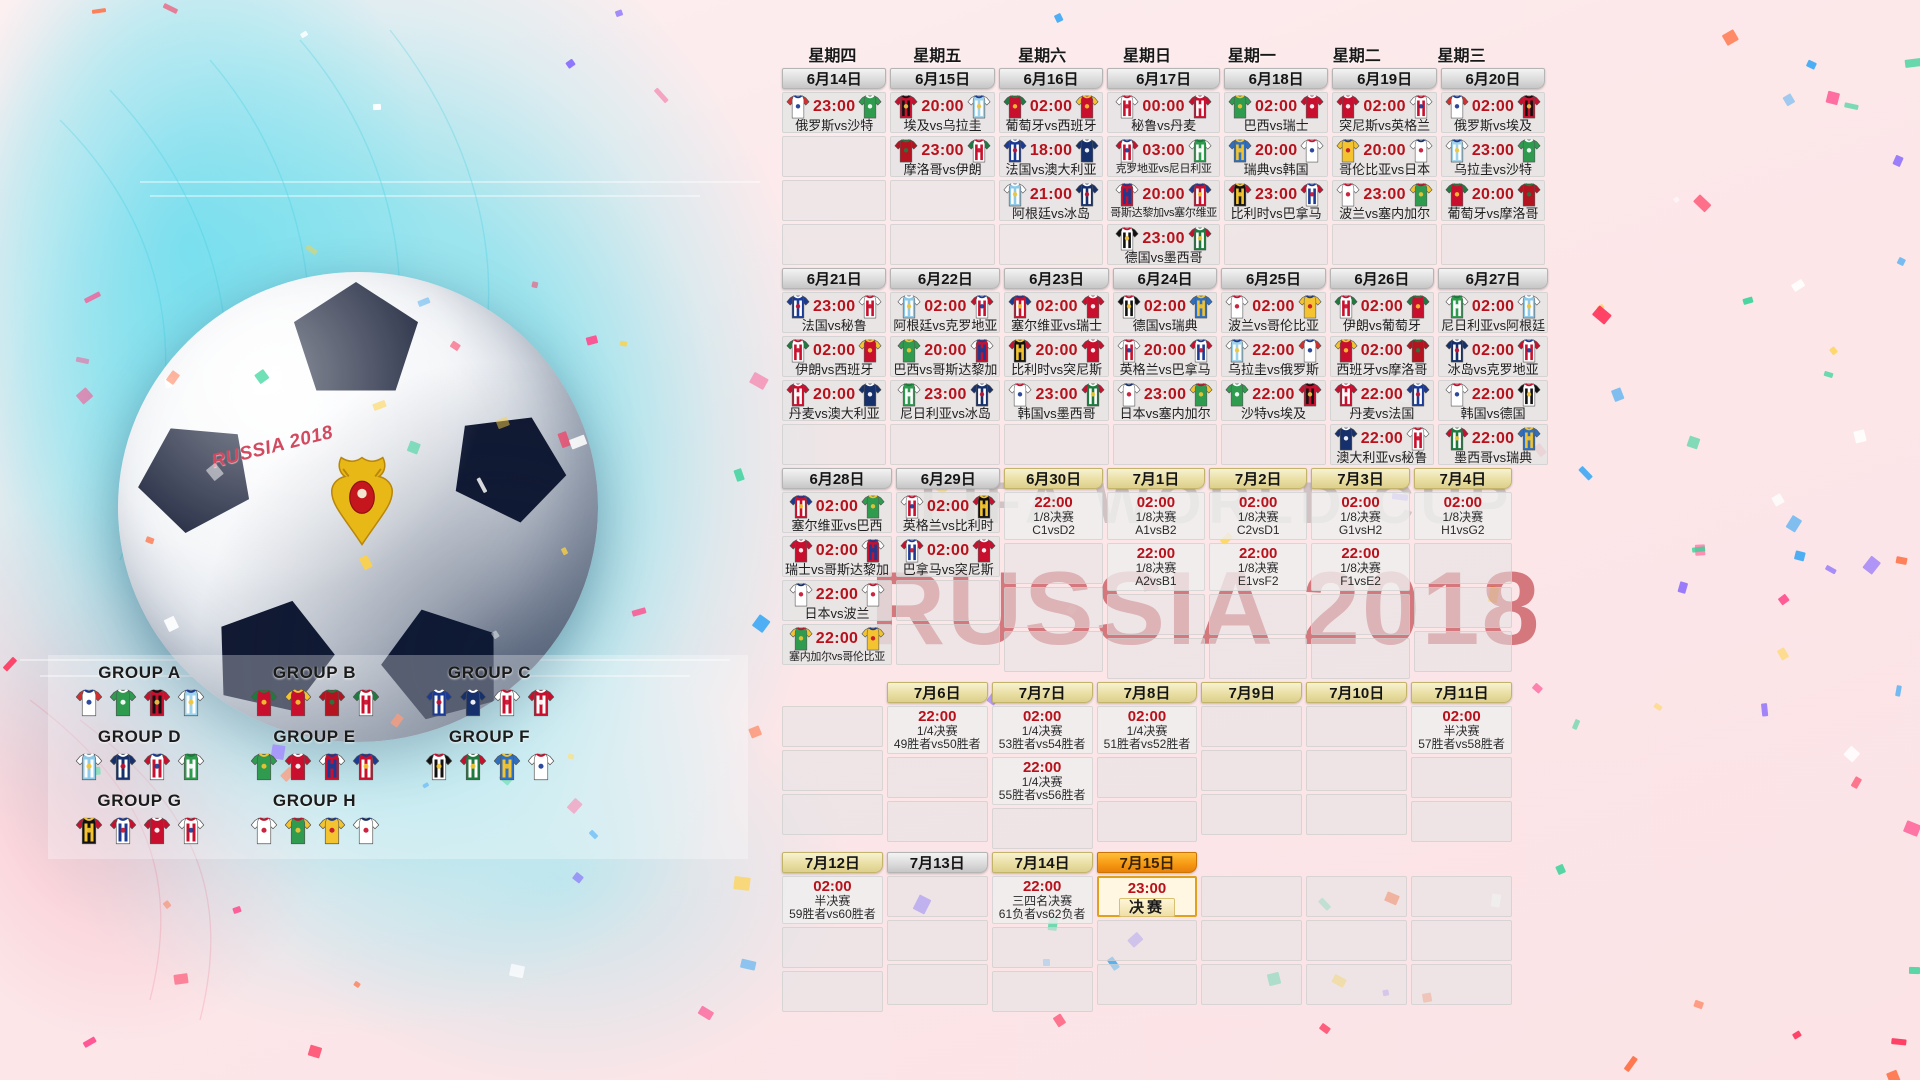 The width and height of the screenshot is (1920, 1080). What do you see at coordinates (945, 312) in the screenshot?
I see `match-cell: 02:00 阿根廷vs克罗地亚` at bounding box center [945, 312].